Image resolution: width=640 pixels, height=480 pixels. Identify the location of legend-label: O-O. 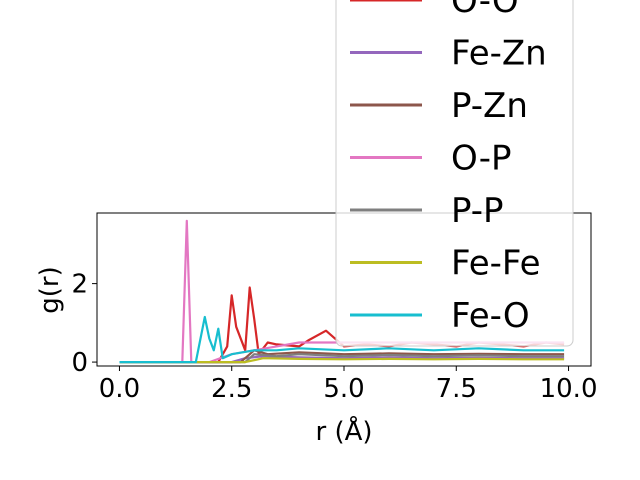
(485, 10).